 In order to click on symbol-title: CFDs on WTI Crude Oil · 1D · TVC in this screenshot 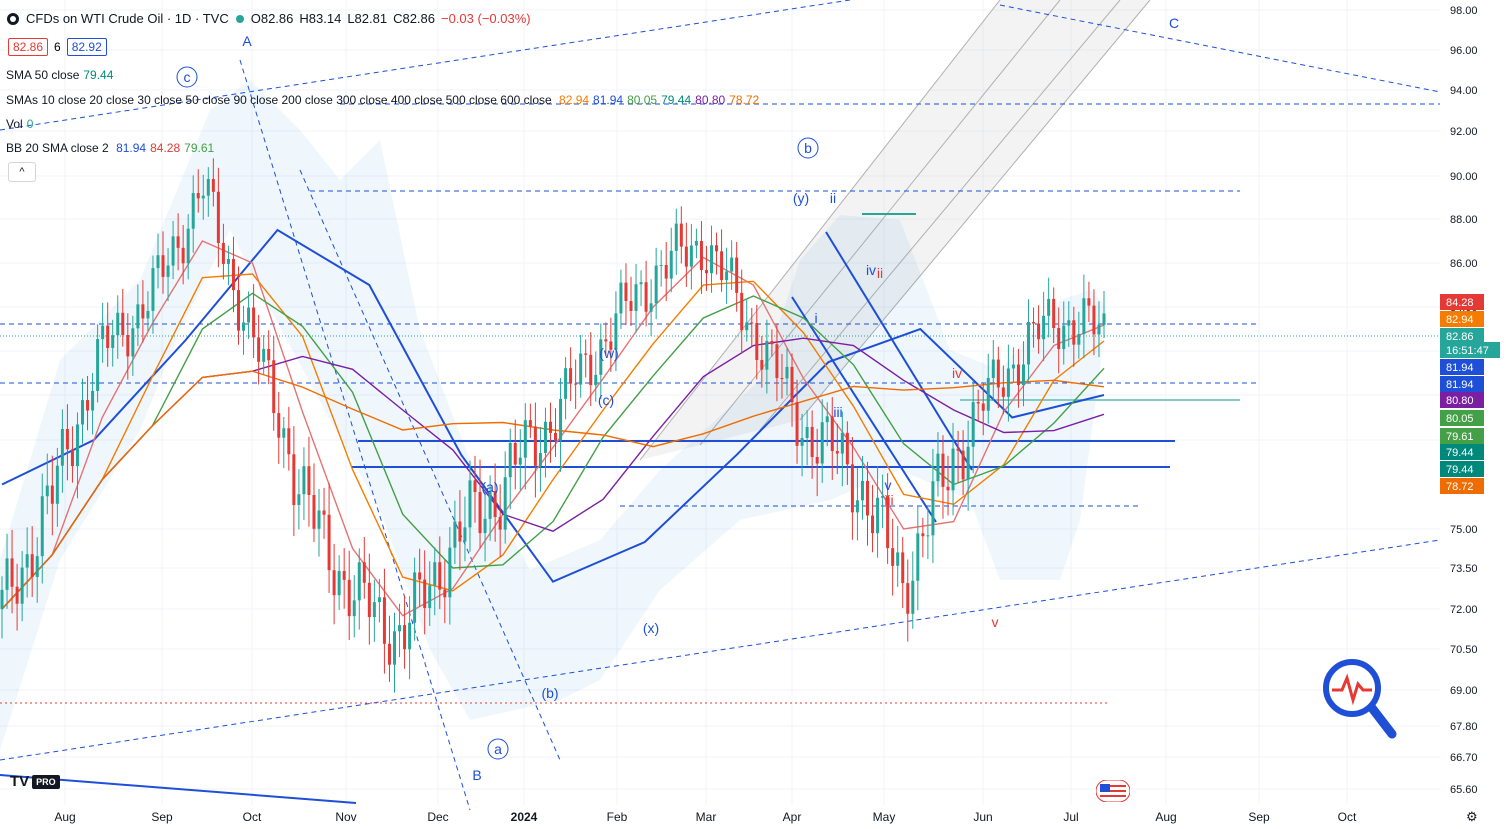, I will do `click(127, 18)`.